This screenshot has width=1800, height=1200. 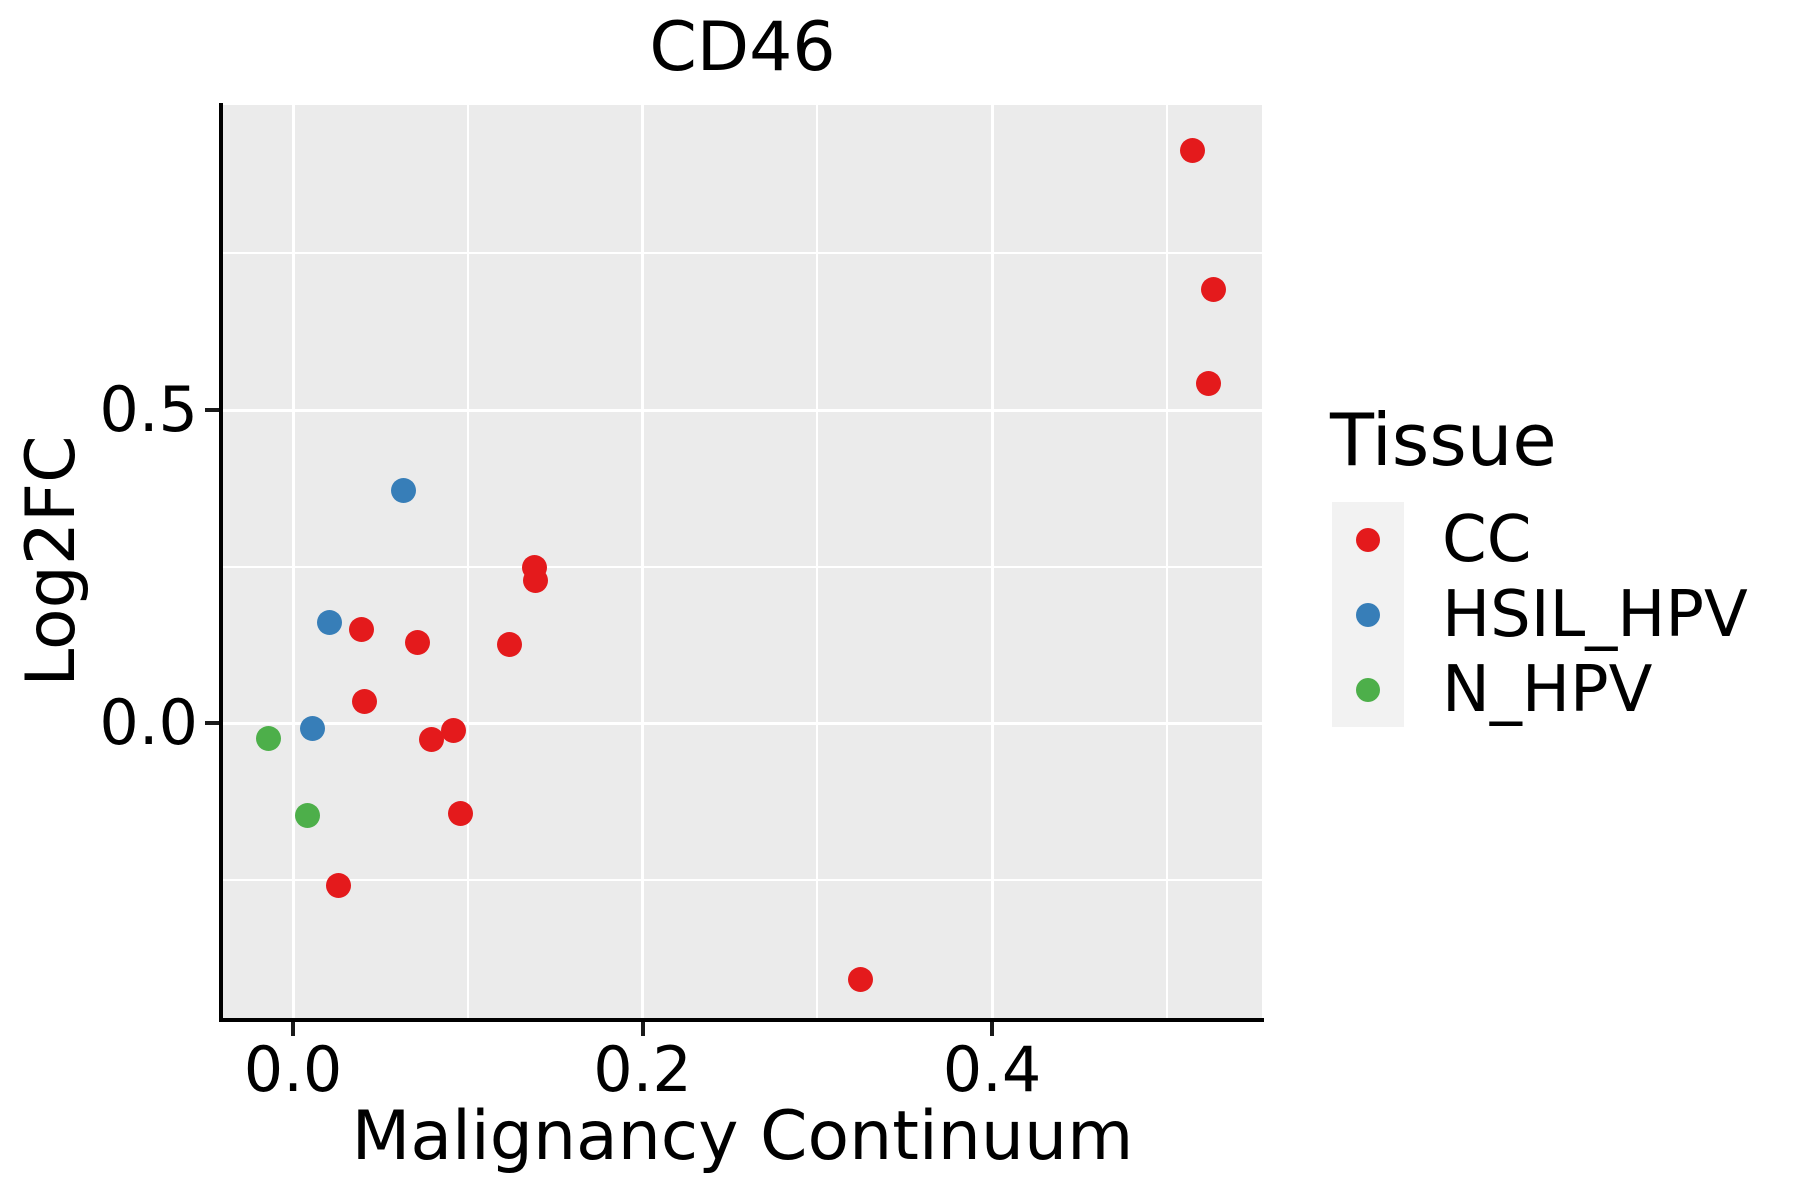 I want to click on legend-key-hsil-hpv, so click(x=1368, y=614).